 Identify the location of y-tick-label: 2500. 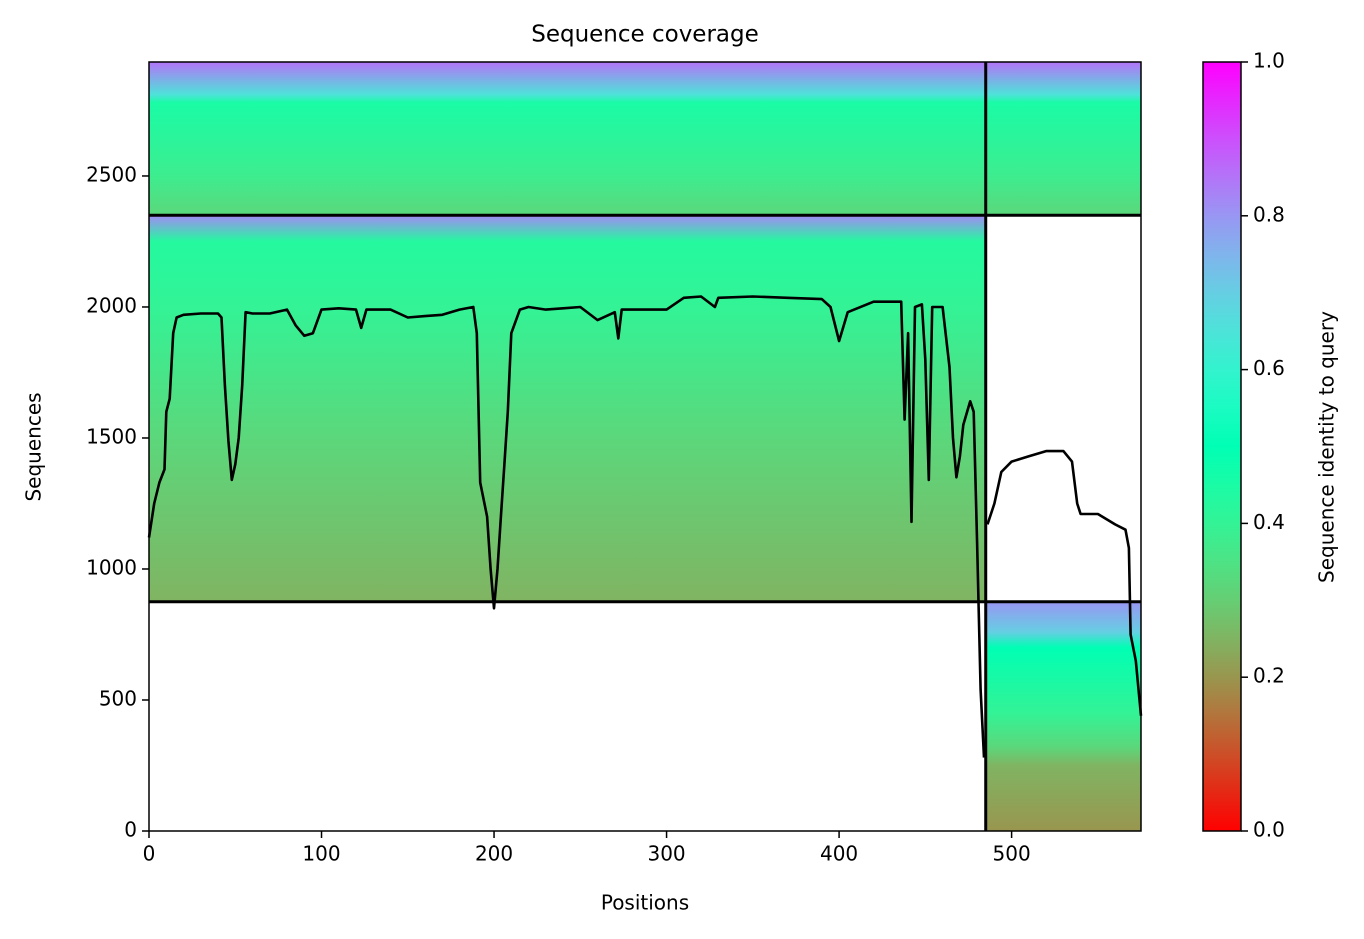
(111, 174).